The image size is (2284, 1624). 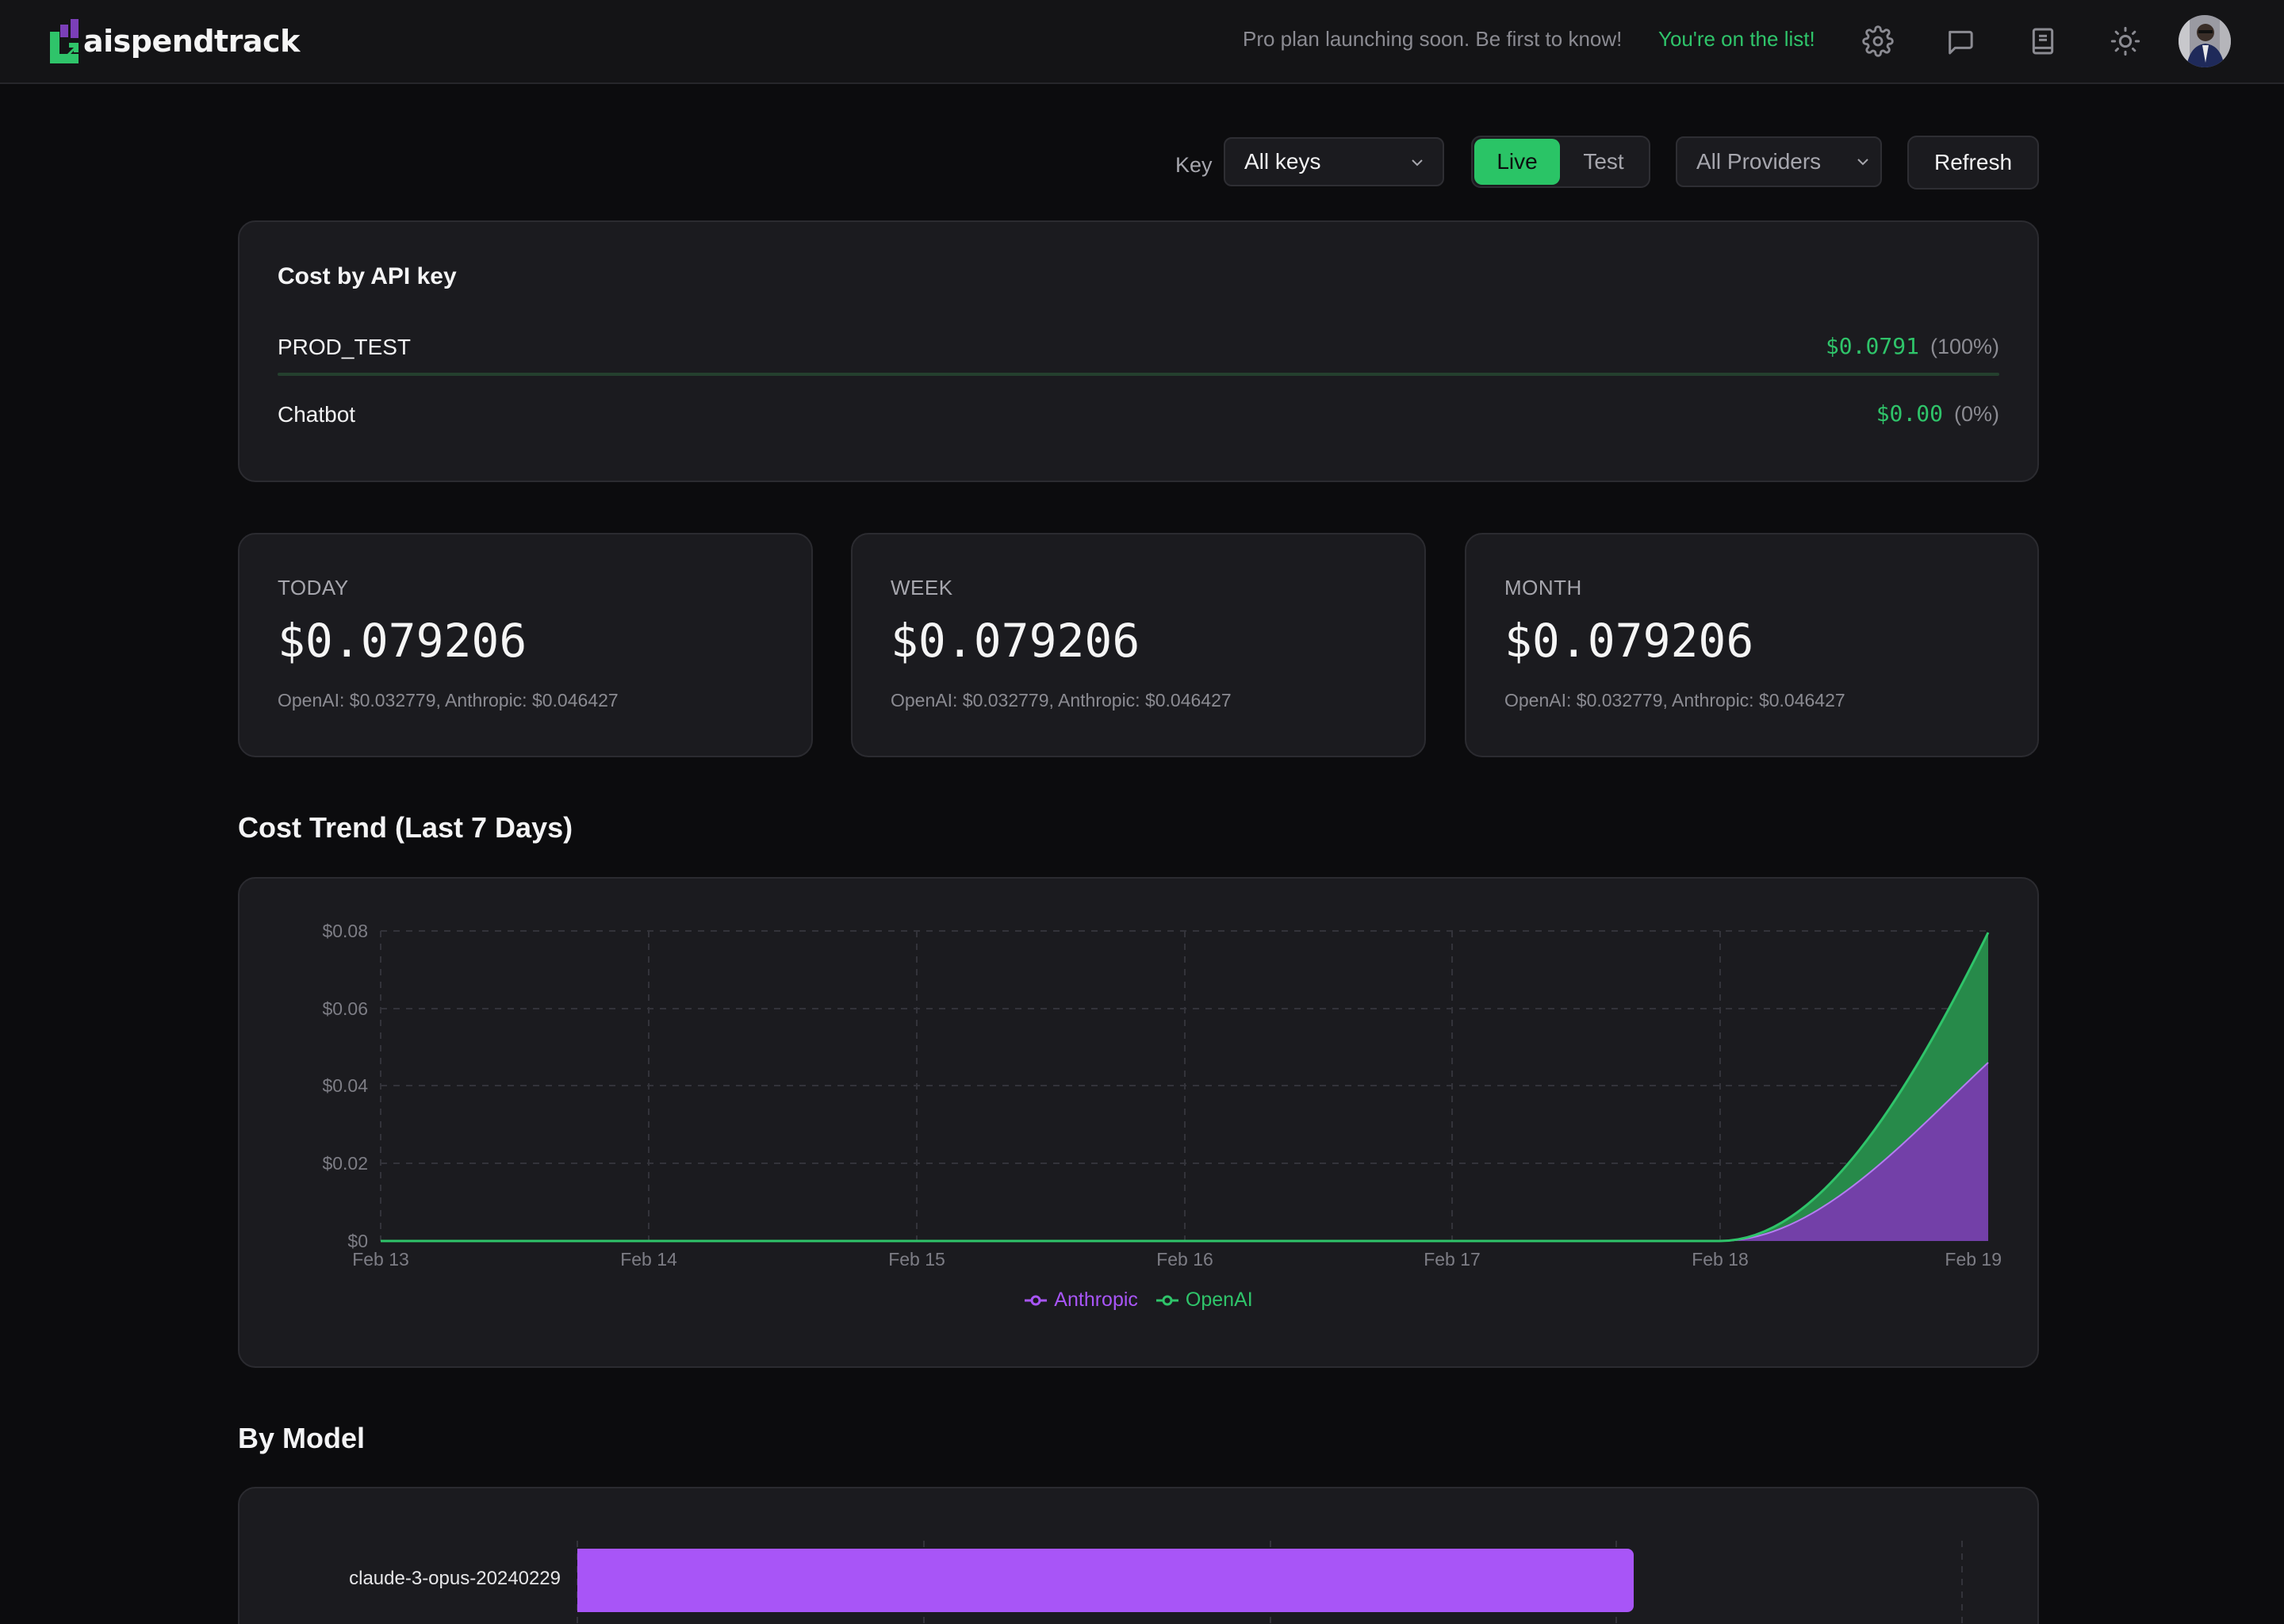 What do you see at coordinates (1138, 374) in the screenshot?
I see `key-share-bar` at bounding box center [1138, 374].